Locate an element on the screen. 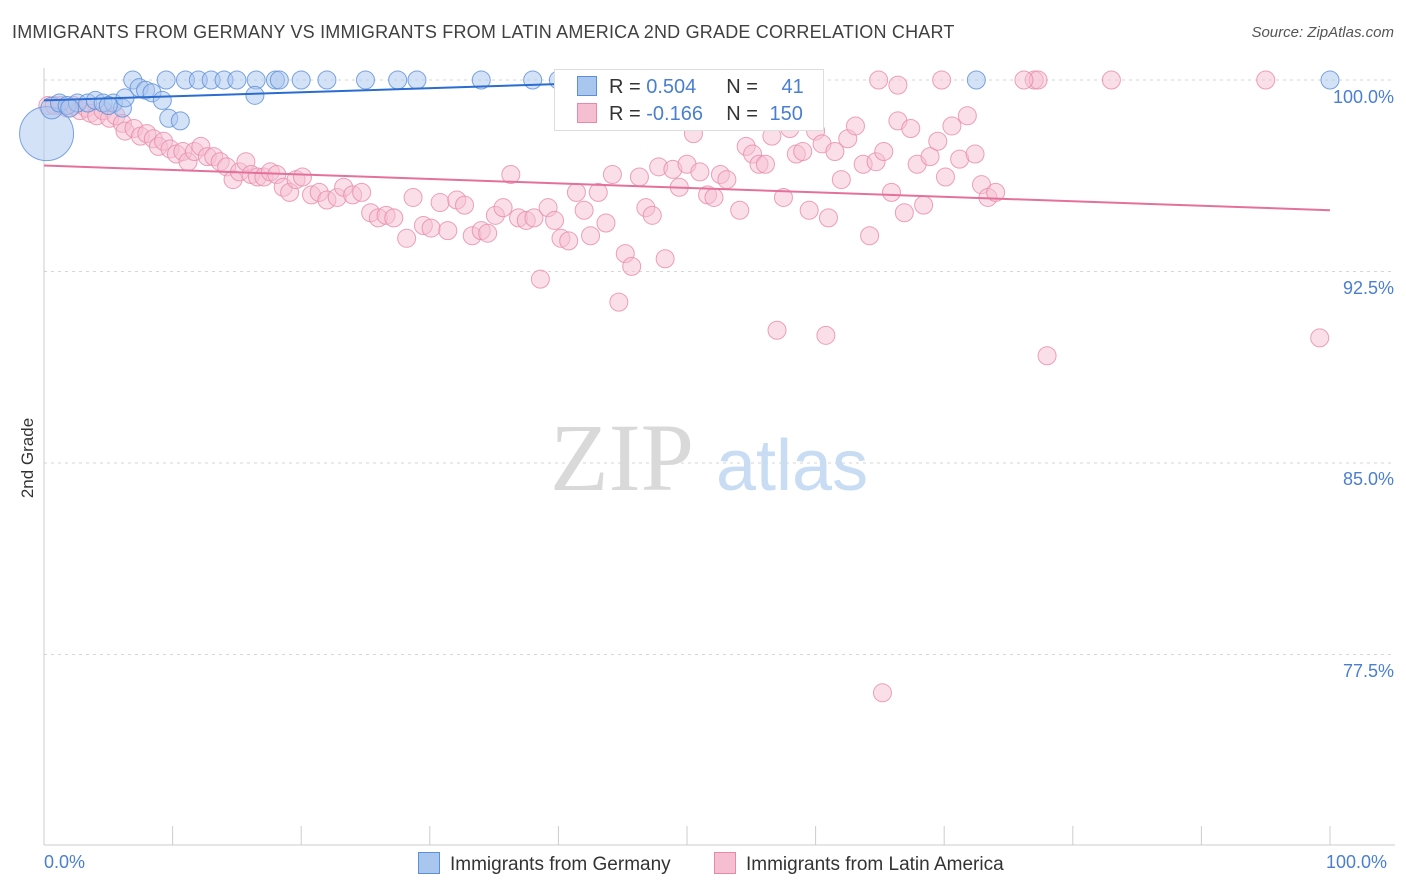 This screenshot has height=892, width=1406. watermark: ZIP atlas is located at coordinates (709, 457).